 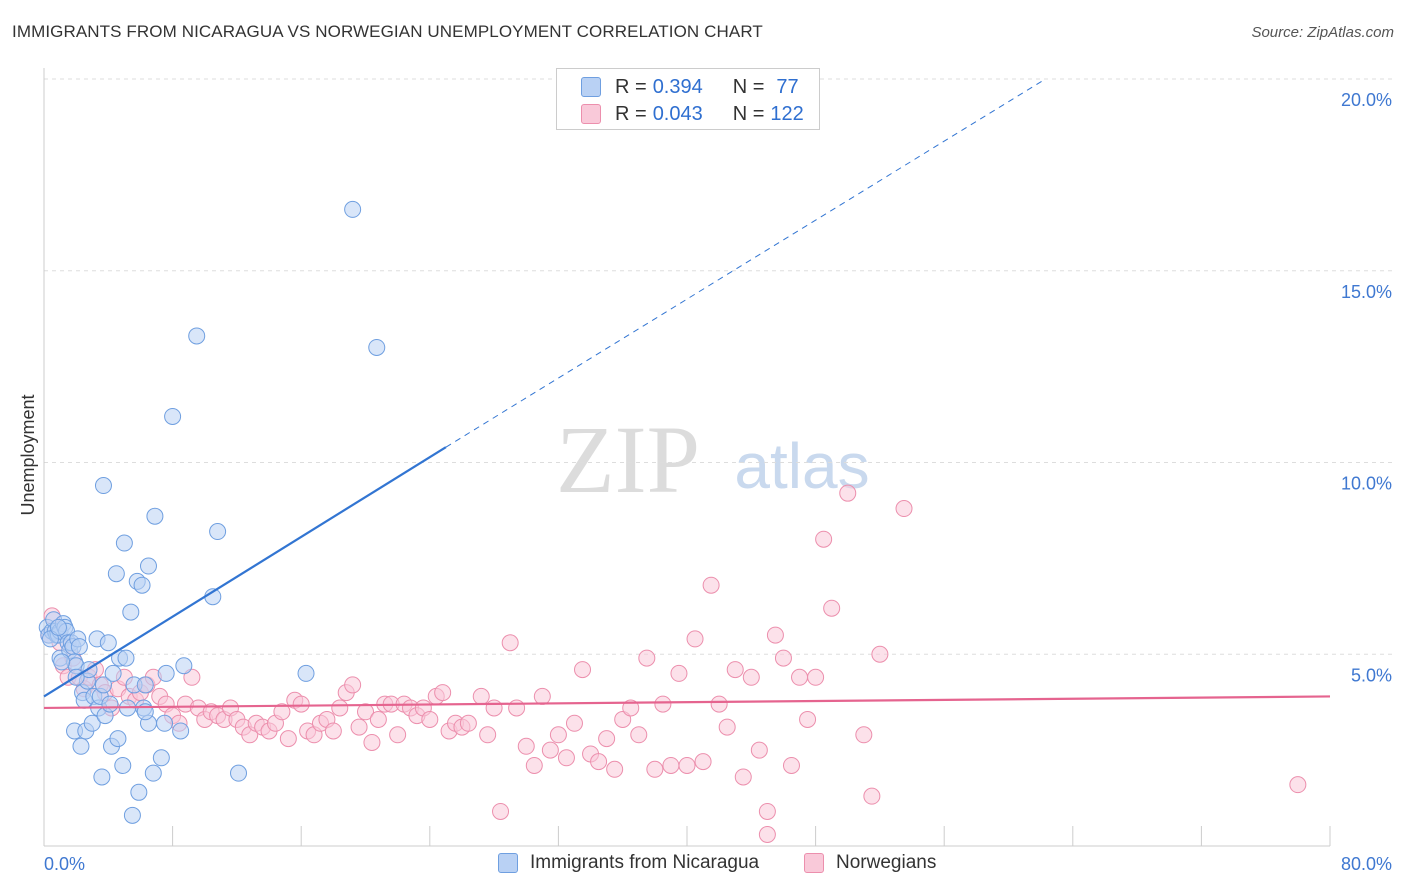 What do you see at coordinates (64, 864) in the screenshot?
I see `x-tick-label: 0.0%` at bounding box center [64, 864].